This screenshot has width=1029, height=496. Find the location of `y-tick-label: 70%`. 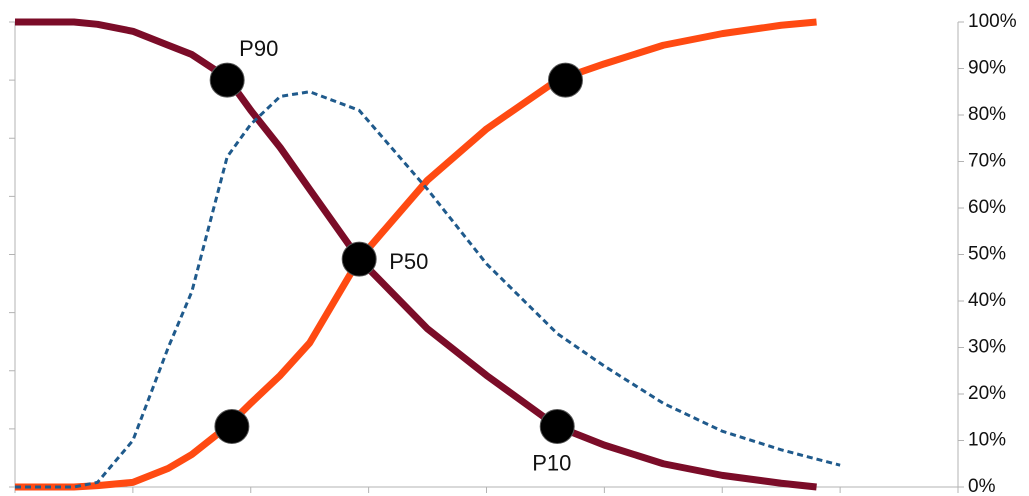

y-tick-label: 70% is located at coordinates (987, 161).